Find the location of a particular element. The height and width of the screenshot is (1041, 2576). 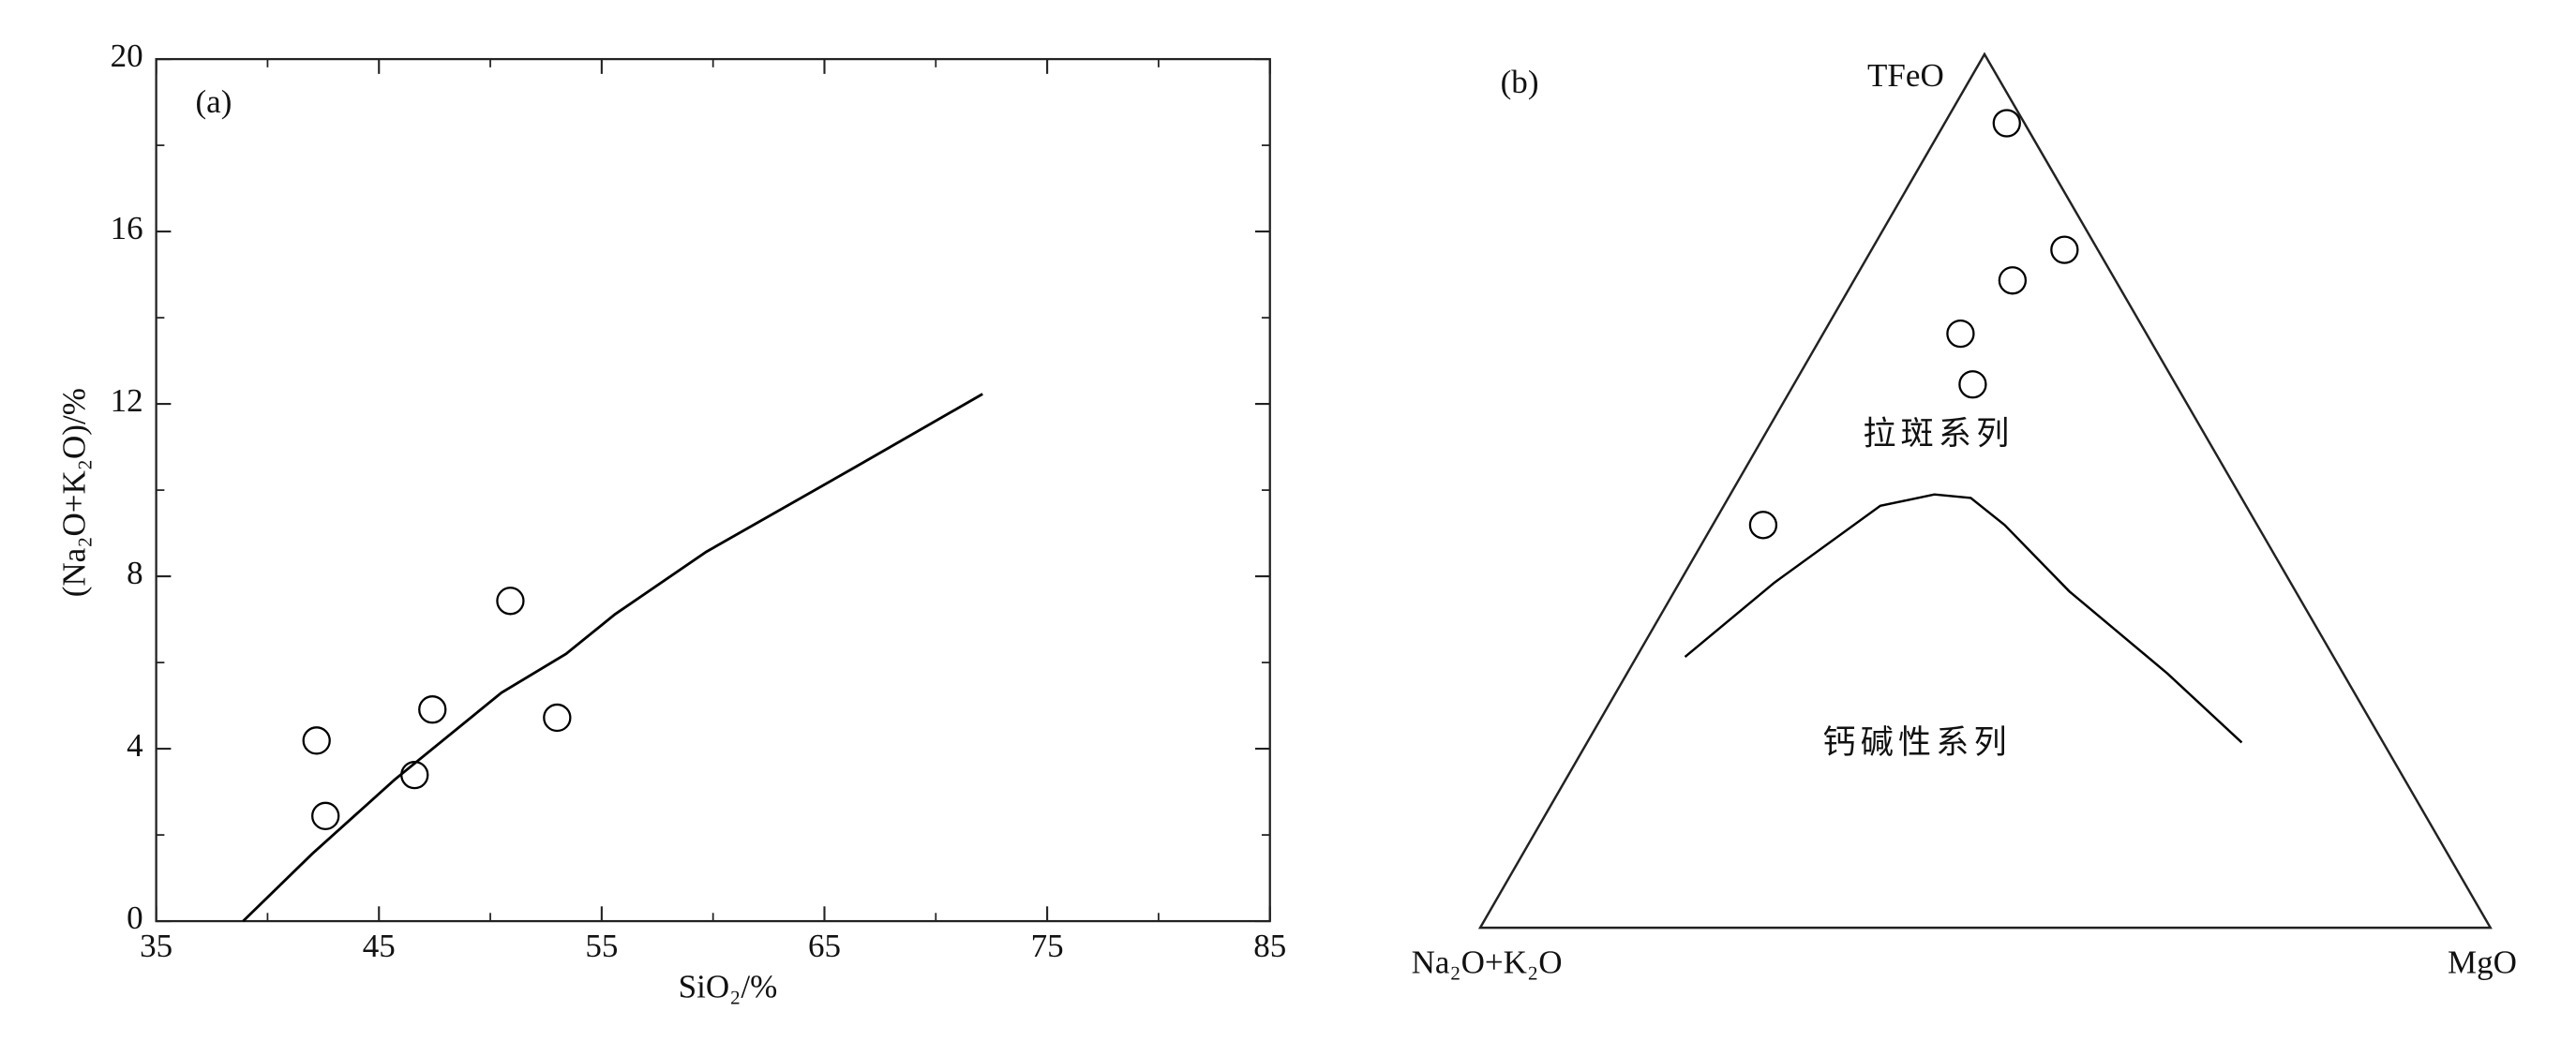

region-label: 钙碱性系列 is located at coordinates (1916, 742).